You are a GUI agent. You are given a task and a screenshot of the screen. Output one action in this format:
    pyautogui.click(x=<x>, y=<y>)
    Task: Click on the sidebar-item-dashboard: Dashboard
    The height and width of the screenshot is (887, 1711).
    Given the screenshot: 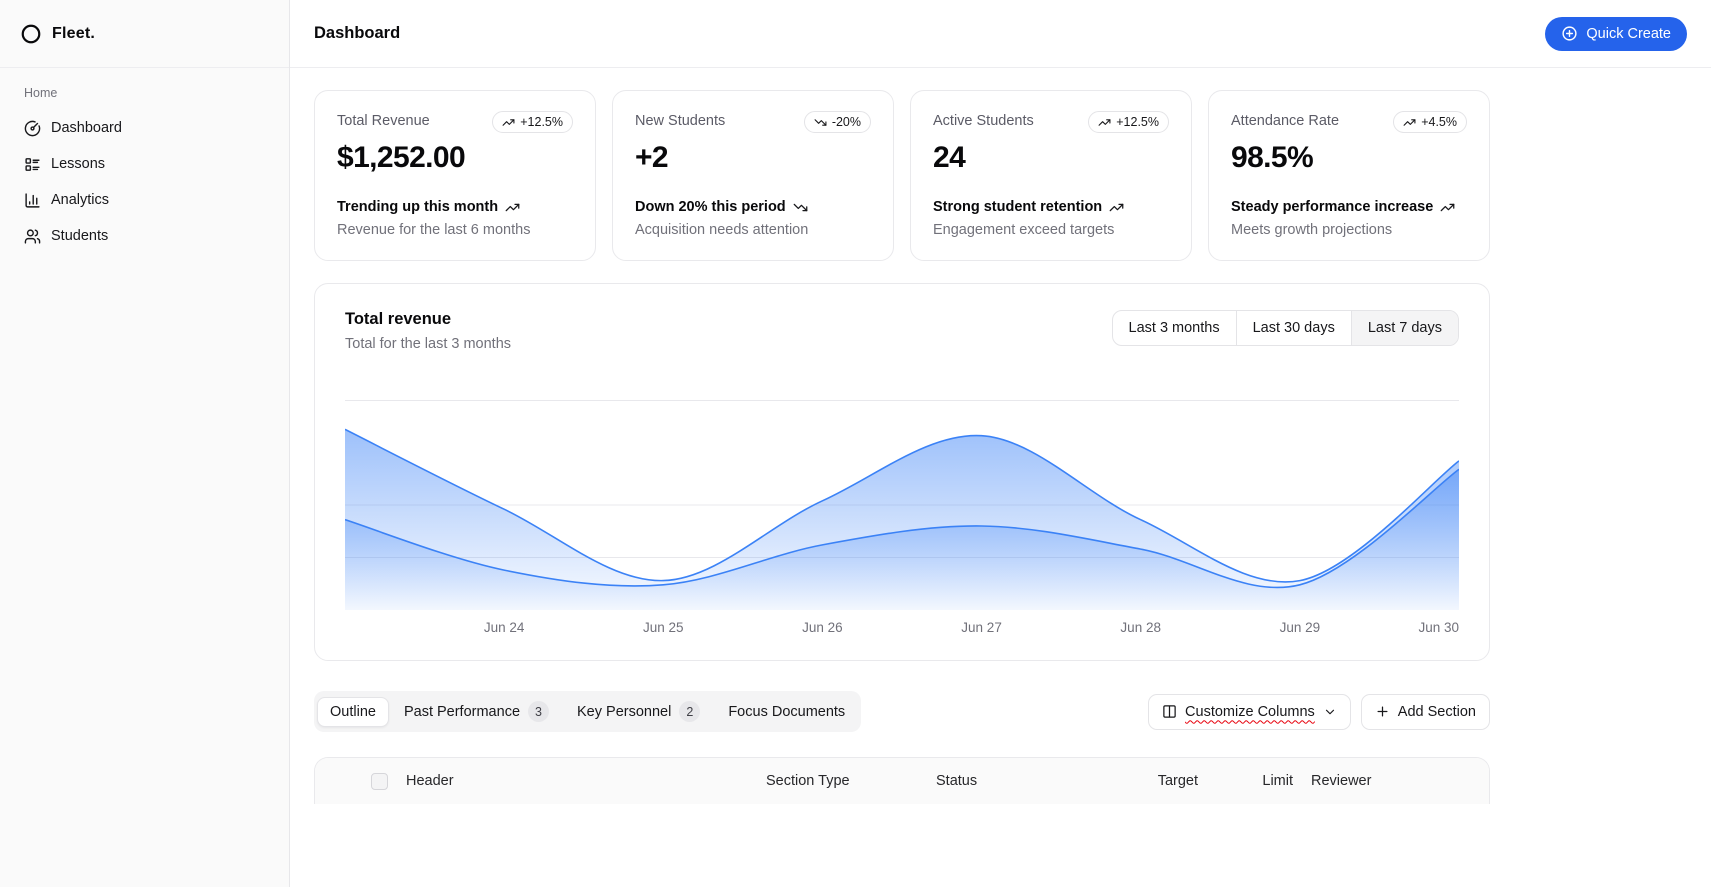 What is the action you would take?
    pyautogui.click(x=144, y=128)
    